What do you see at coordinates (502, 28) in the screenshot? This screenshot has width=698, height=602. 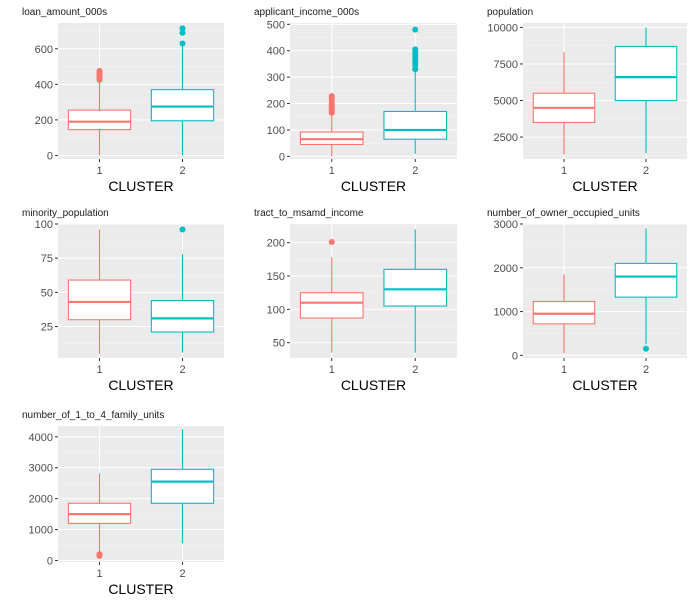 I see `y-tick-label: 10000` at bounding box center [502, 28].